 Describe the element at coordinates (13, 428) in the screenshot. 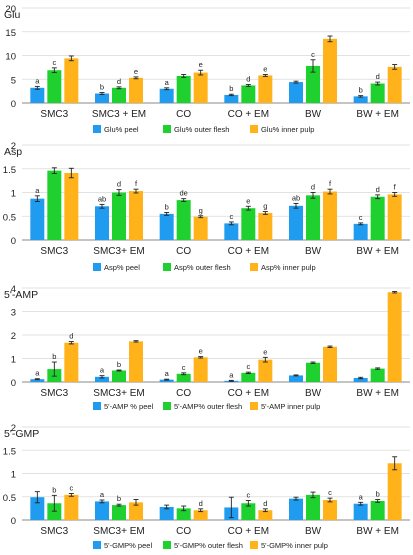

I see `y-tick-label: 2` at that location.